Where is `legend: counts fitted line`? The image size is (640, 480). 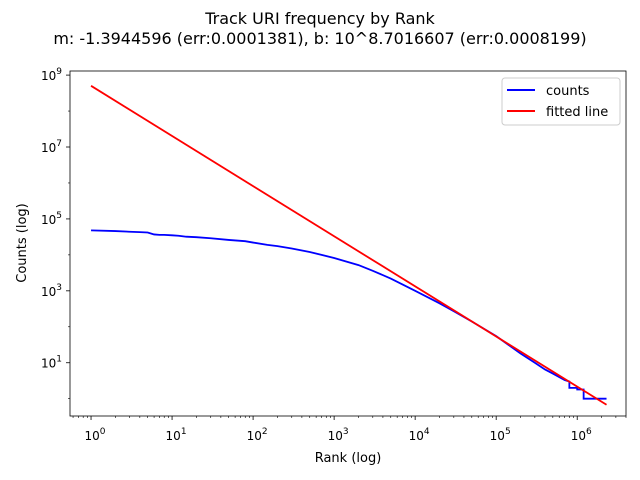 legend: counts fitted line is located at coordinates (561, 101).